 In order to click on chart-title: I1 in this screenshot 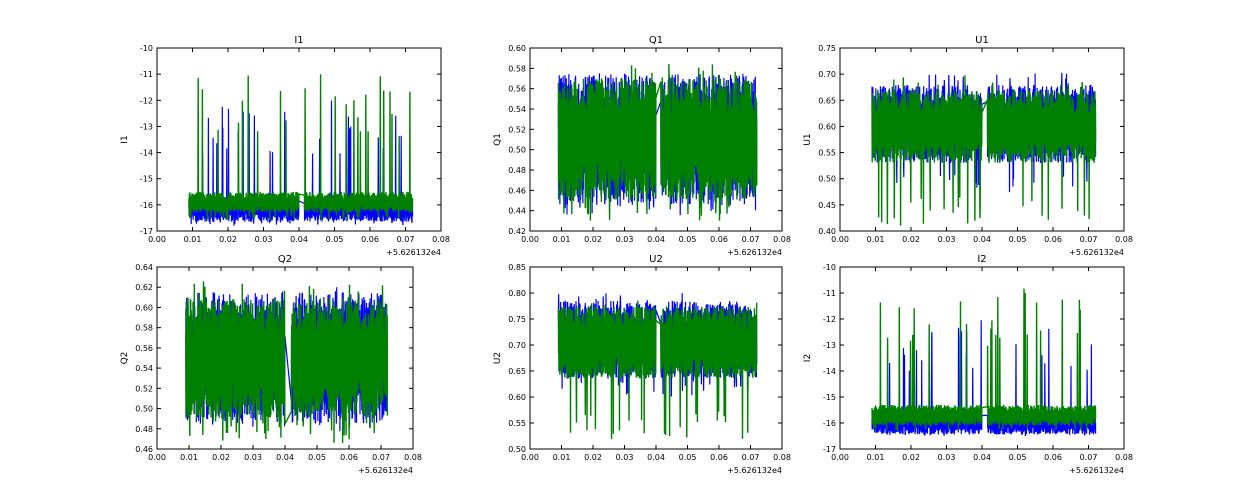, I will do `click(298, 40)`.